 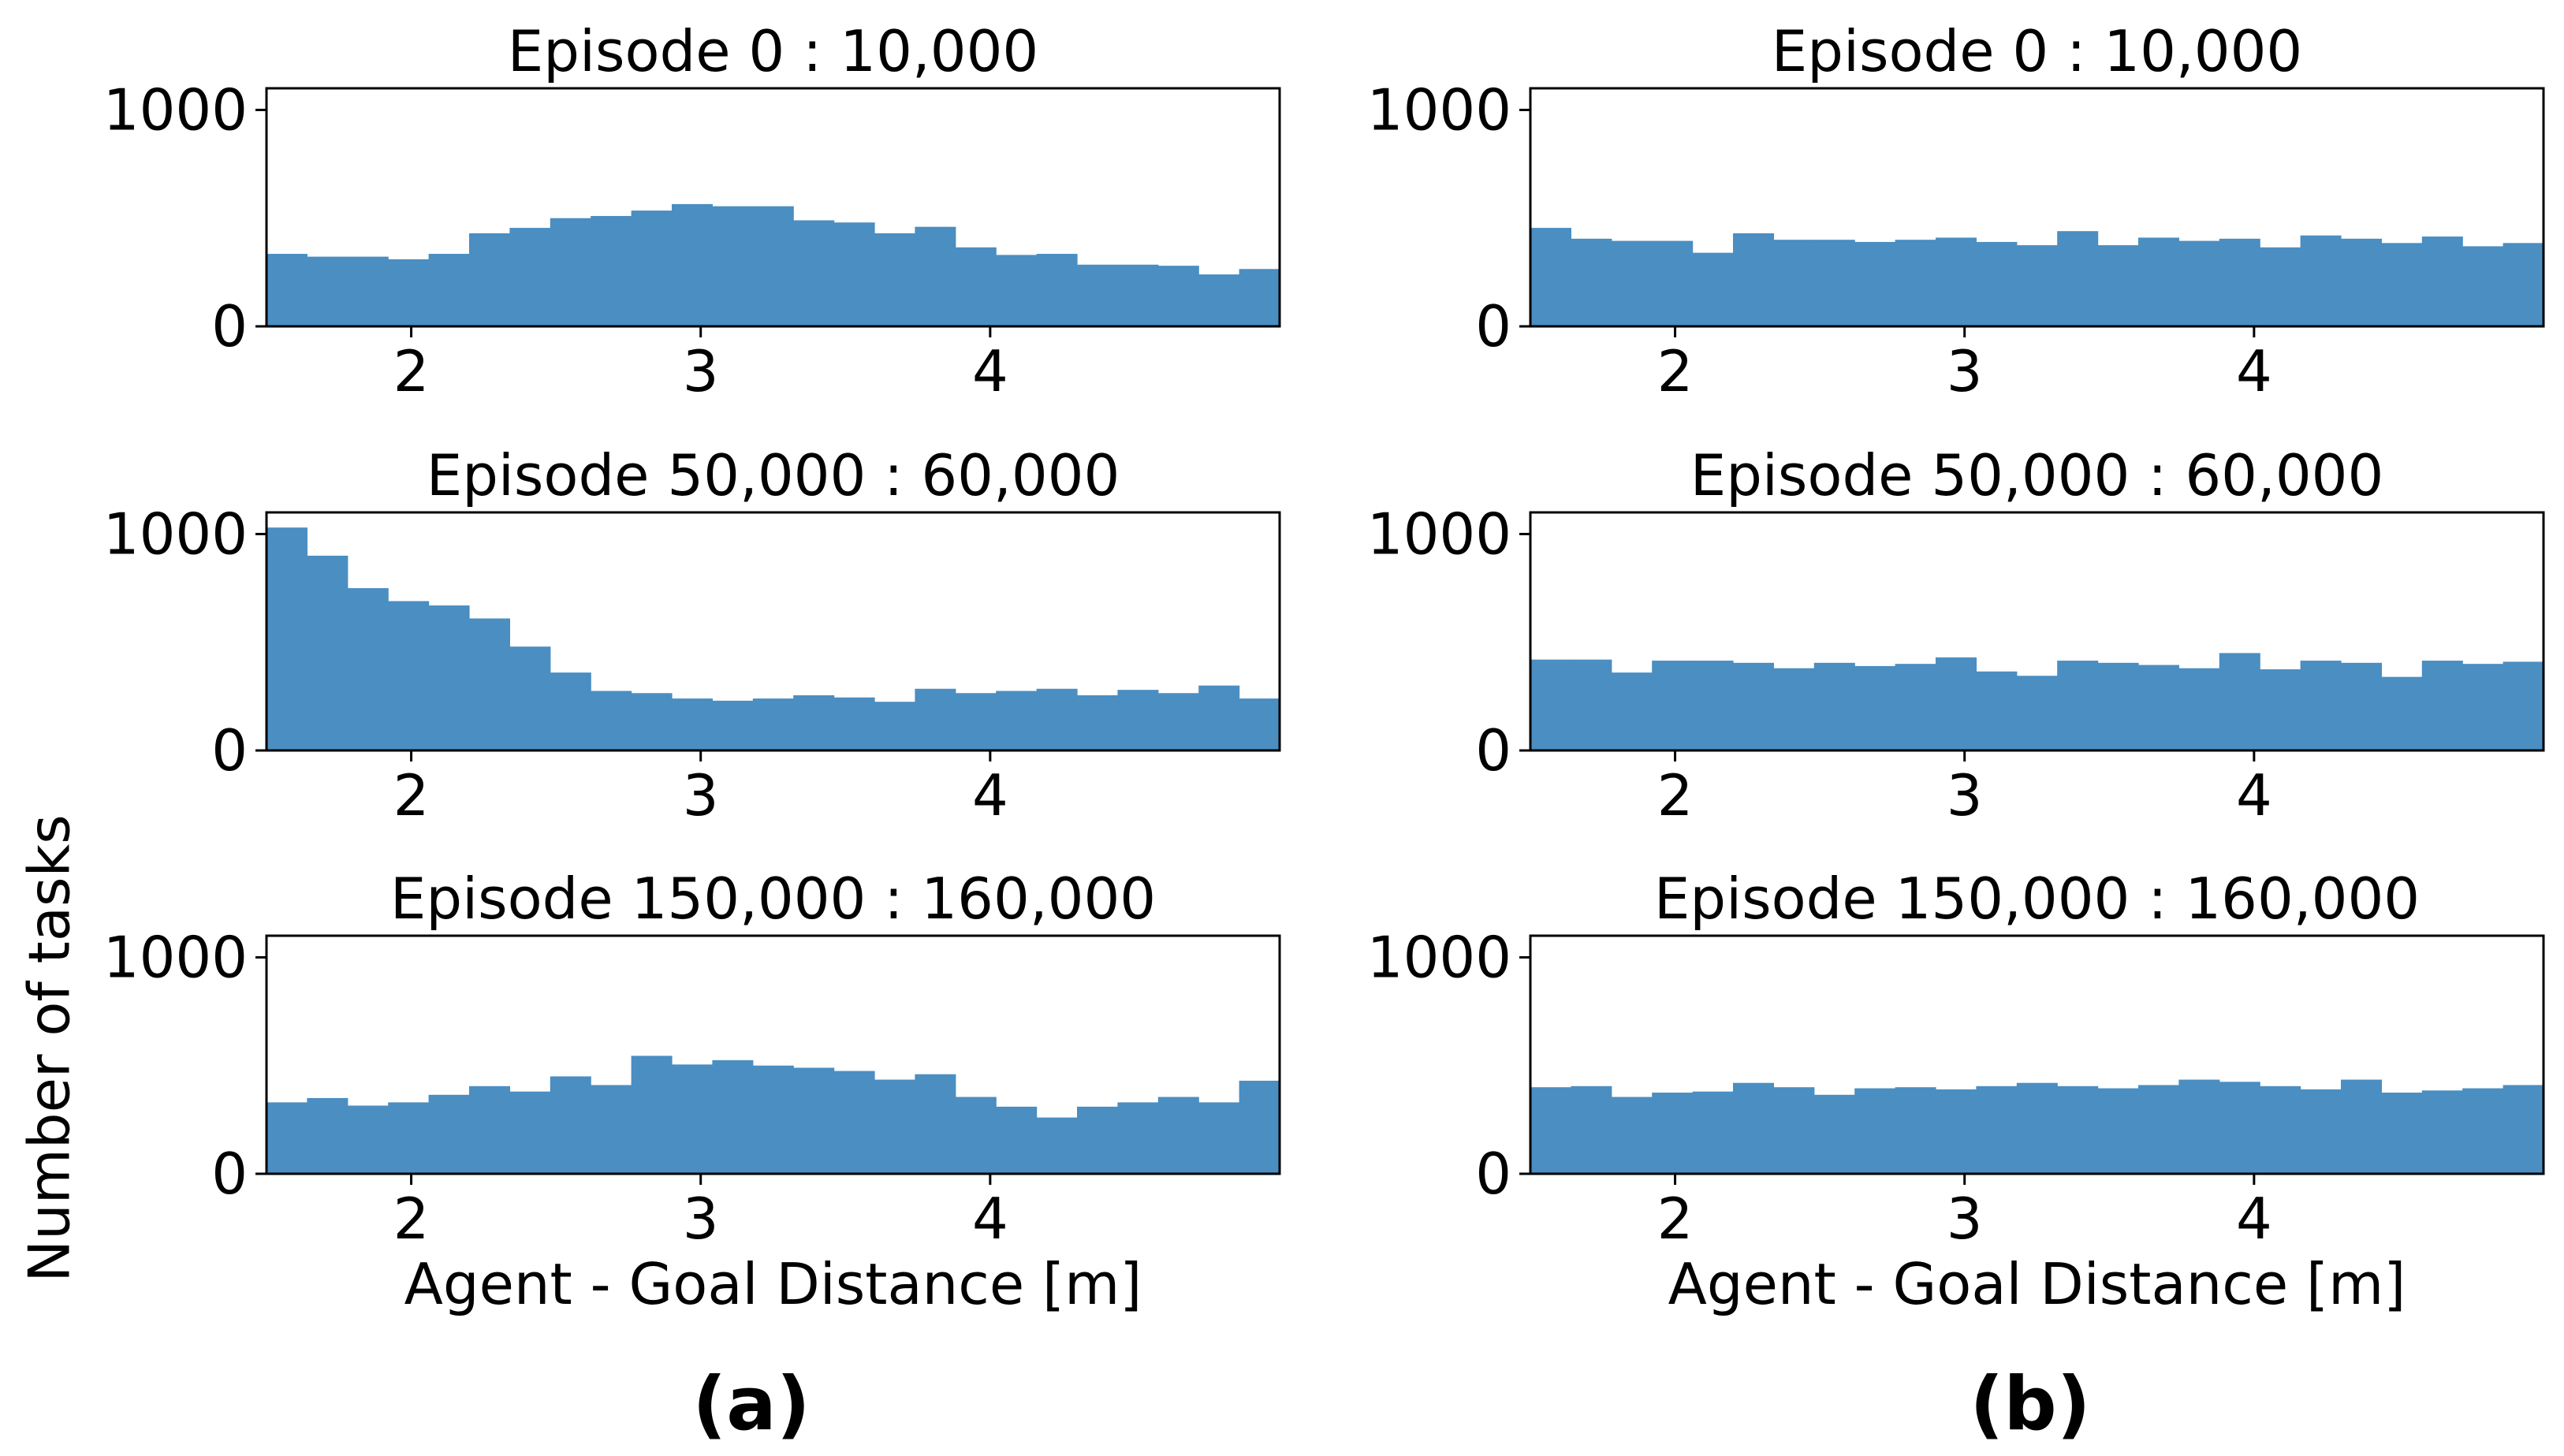 I want to click on histogram-panel-5: Episode 50,000 : 60,000 2 3 4 0 1000, so click(x=1956, y=635).